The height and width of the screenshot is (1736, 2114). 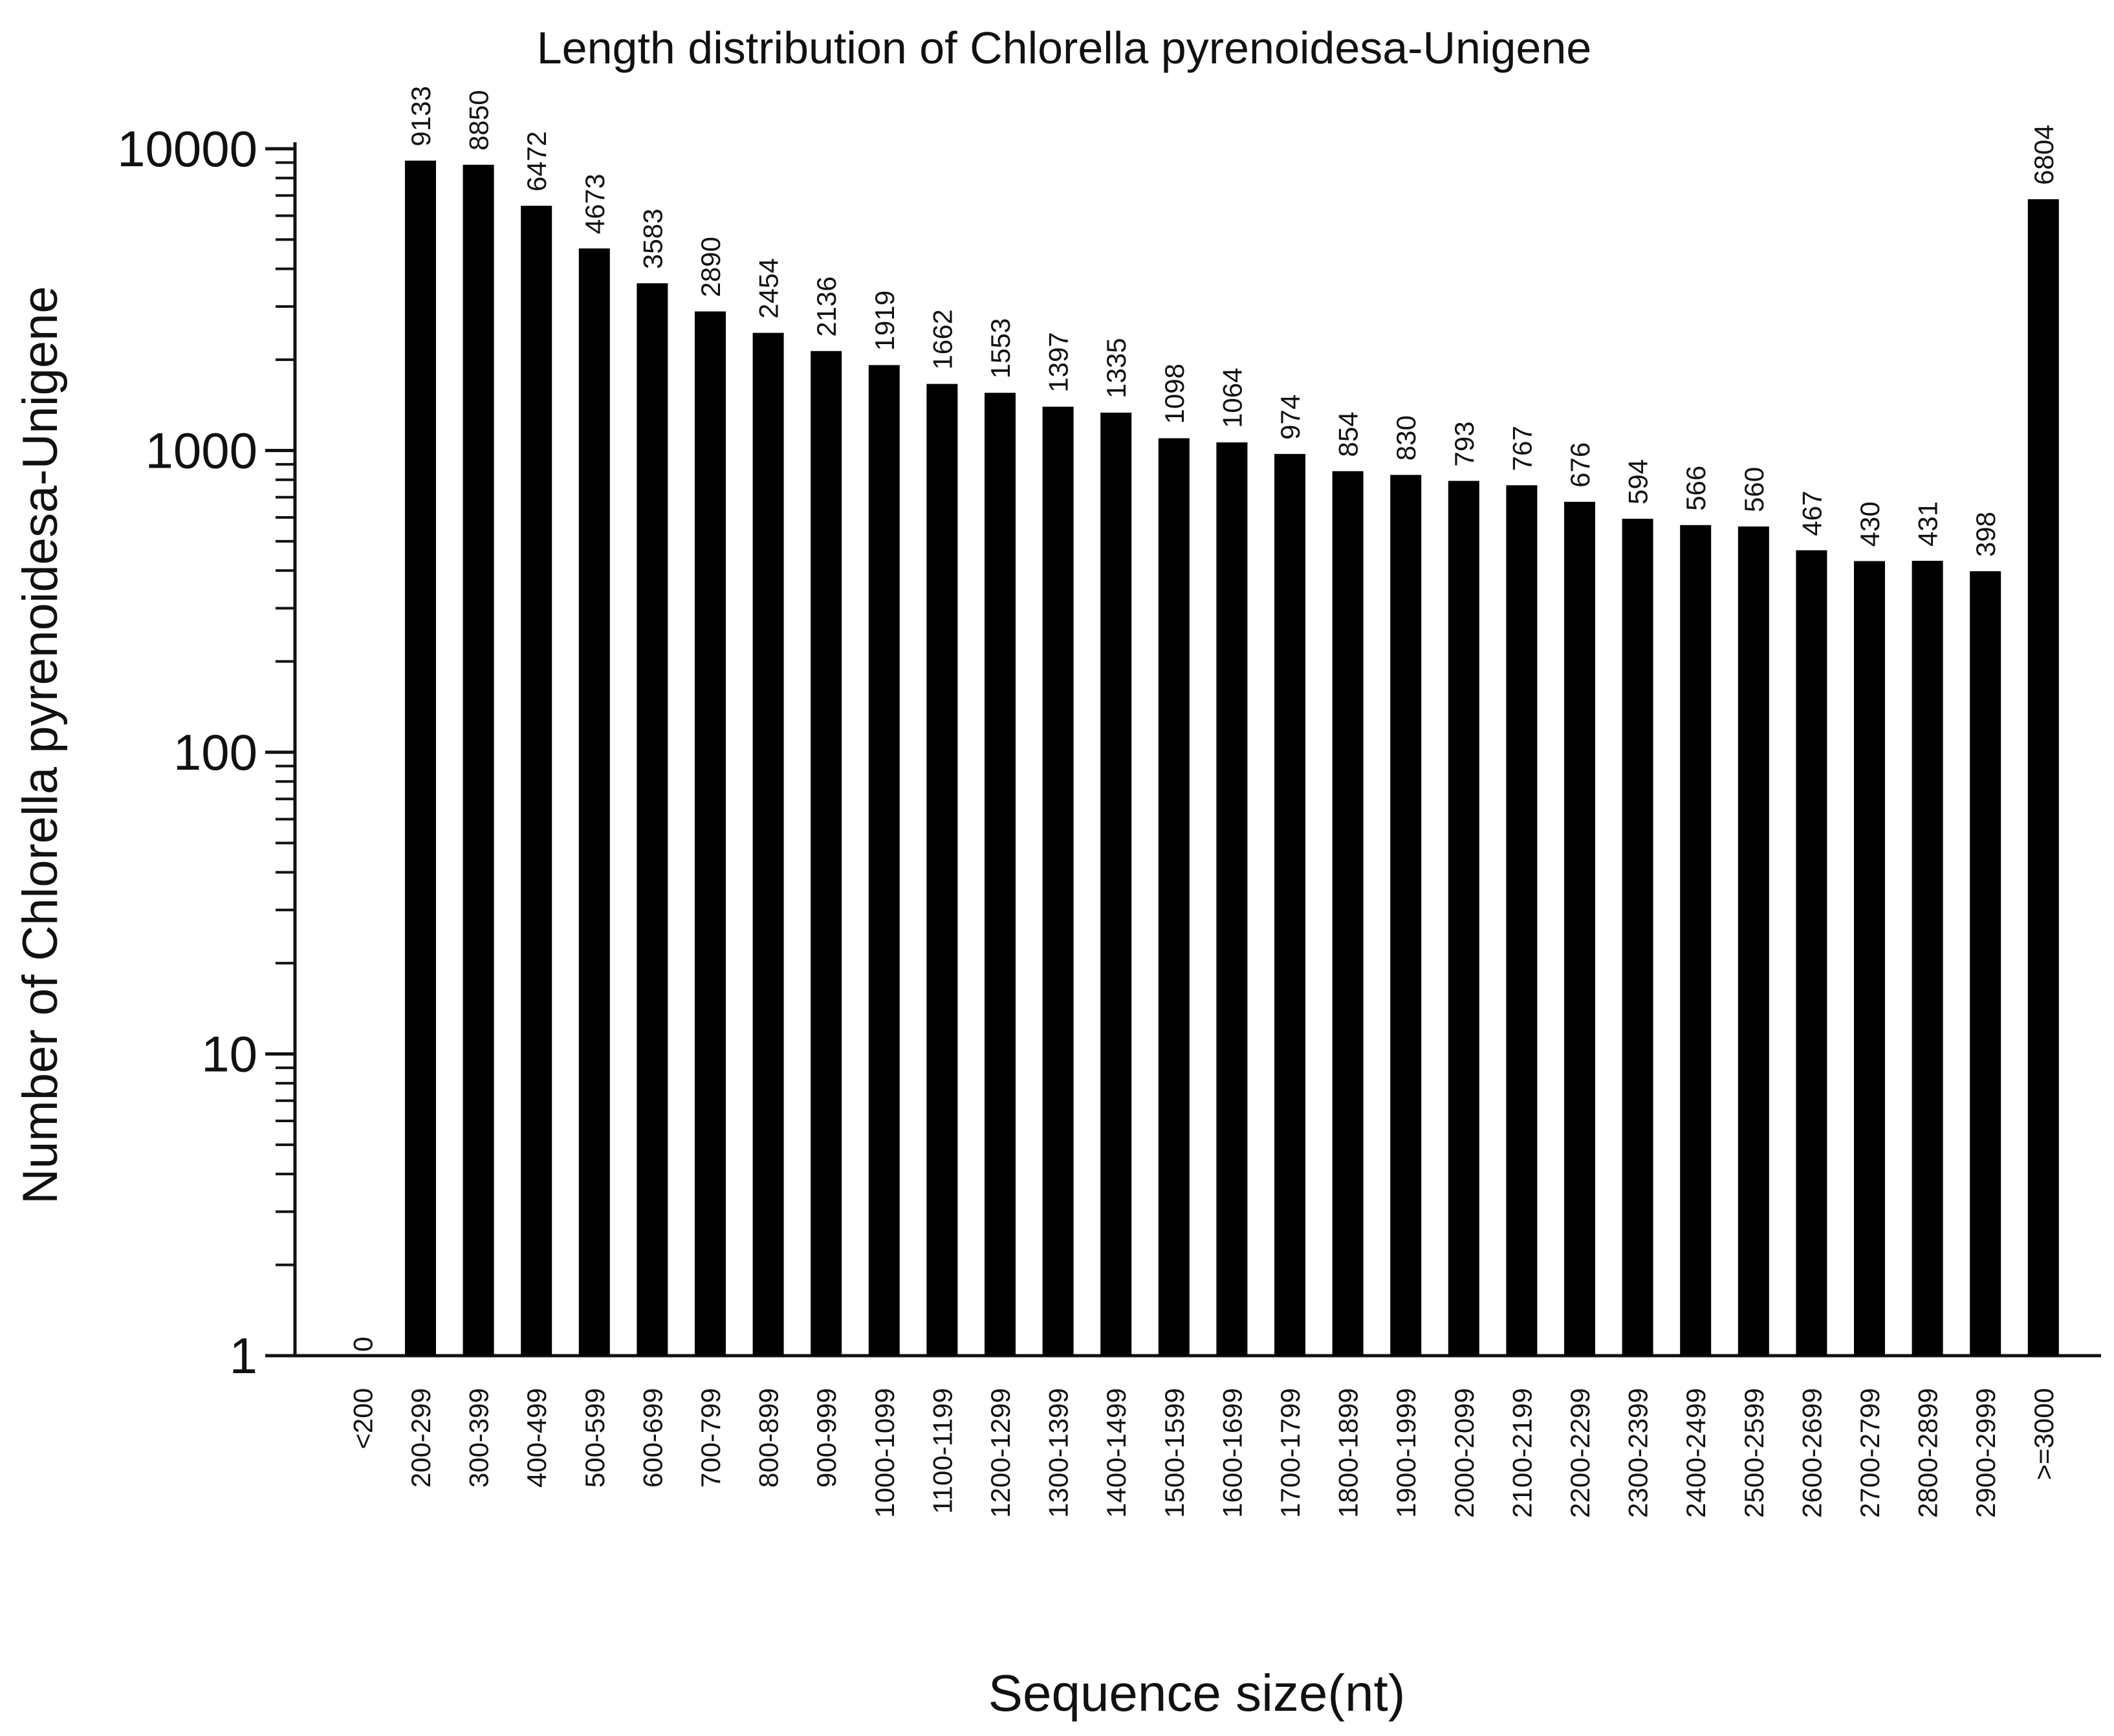 What do you see at coordinates (1638, 482) in the screenshot?
I see `bar-value-label: 594` at bounding box center [1638, 482].